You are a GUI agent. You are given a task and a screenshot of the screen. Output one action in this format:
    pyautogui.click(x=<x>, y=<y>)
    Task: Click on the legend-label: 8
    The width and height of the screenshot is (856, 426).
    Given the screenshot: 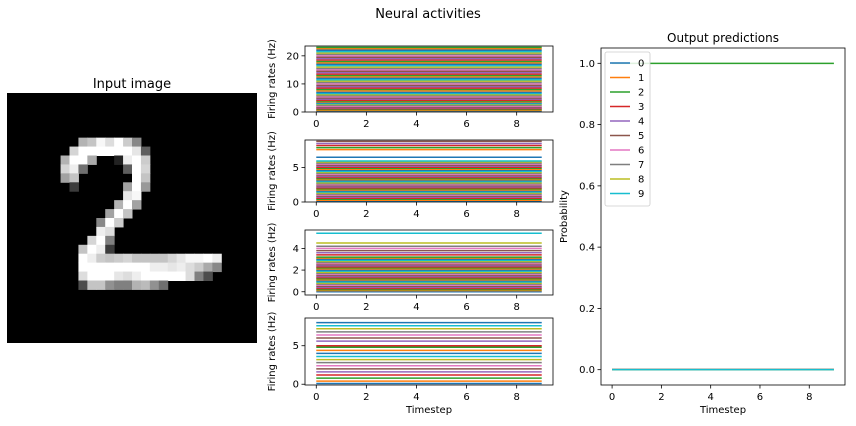 What is the action you would take?
    pyautogui.click(x=641, y=180)
    